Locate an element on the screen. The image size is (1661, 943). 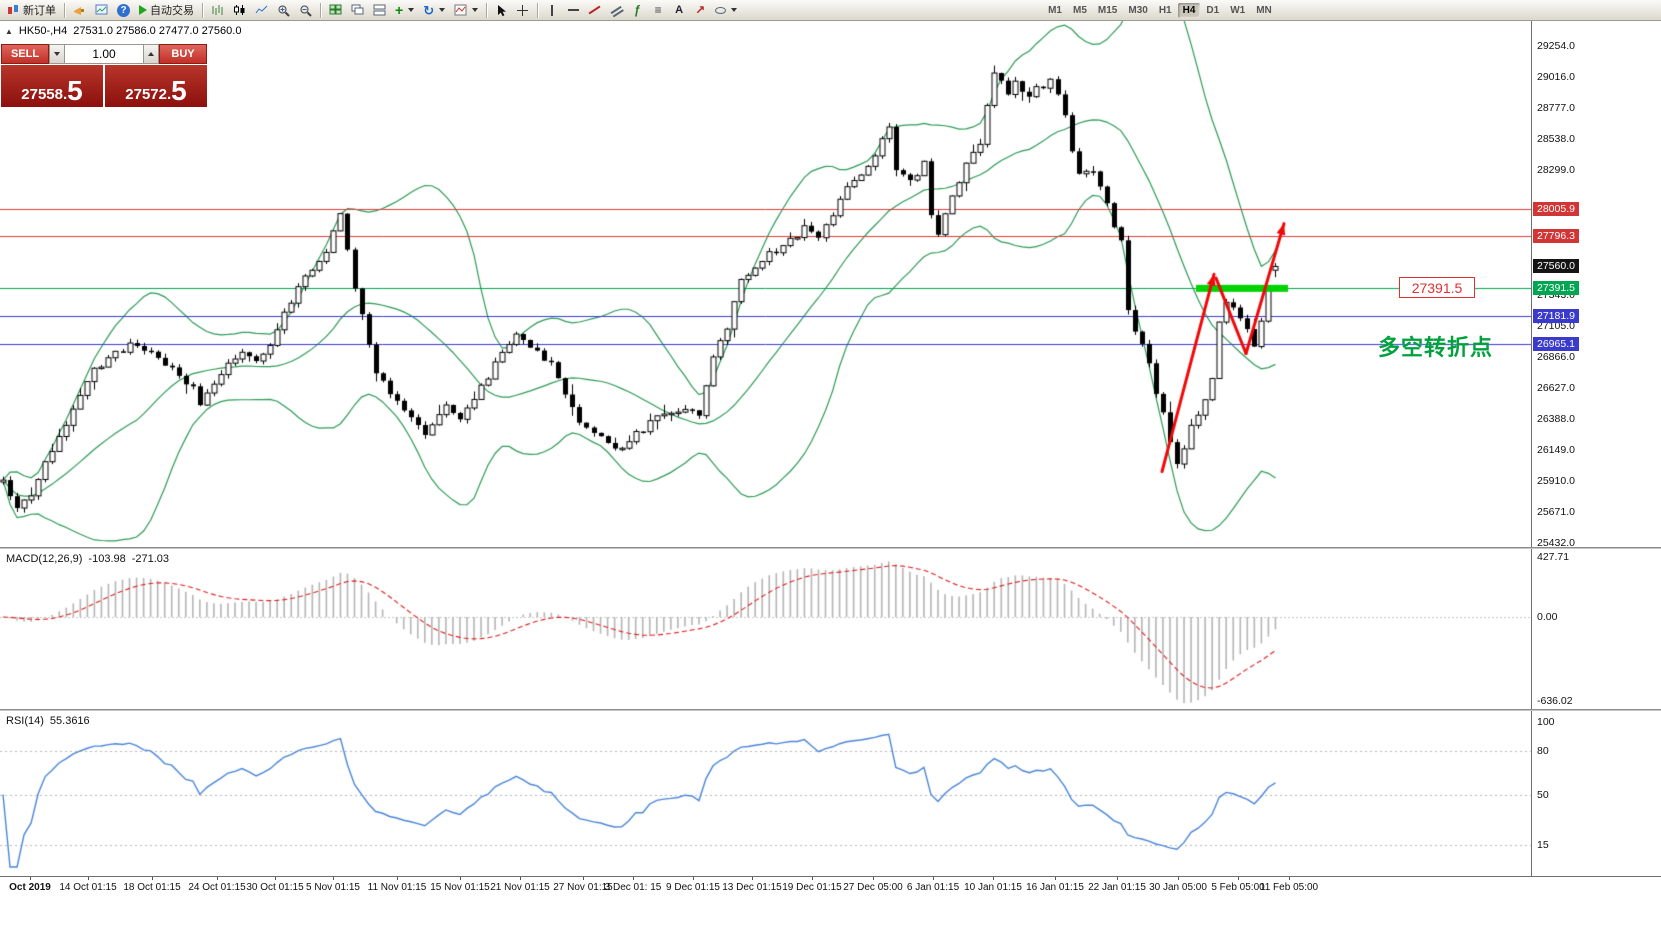
zoom-out-button is located at coordinates (305, 10).